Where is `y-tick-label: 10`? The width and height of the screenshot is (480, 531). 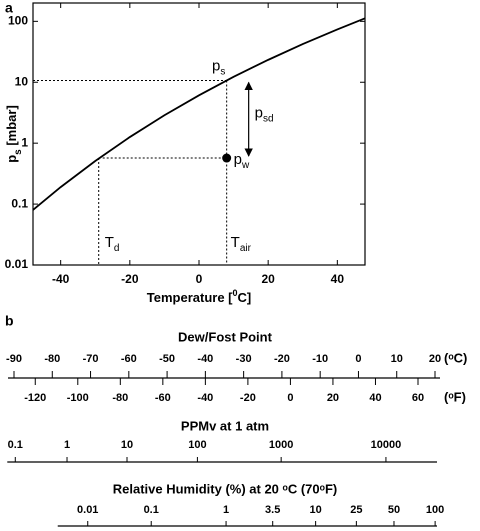 y-tick-label: 10 is located at coordinates (22, 81).